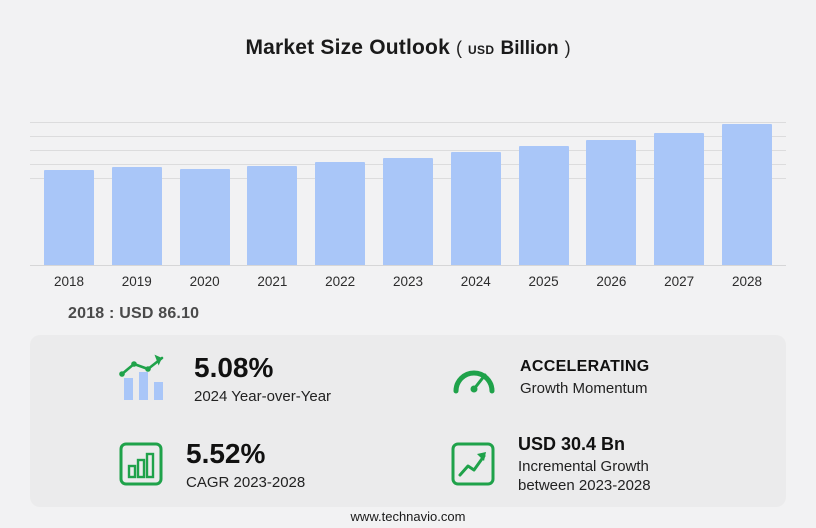 This screenshot has height=528, width=816. Describe the element at coordinates (340, 281) in the screenshot. I see `x-tick-label-2022: 2022` at that location.